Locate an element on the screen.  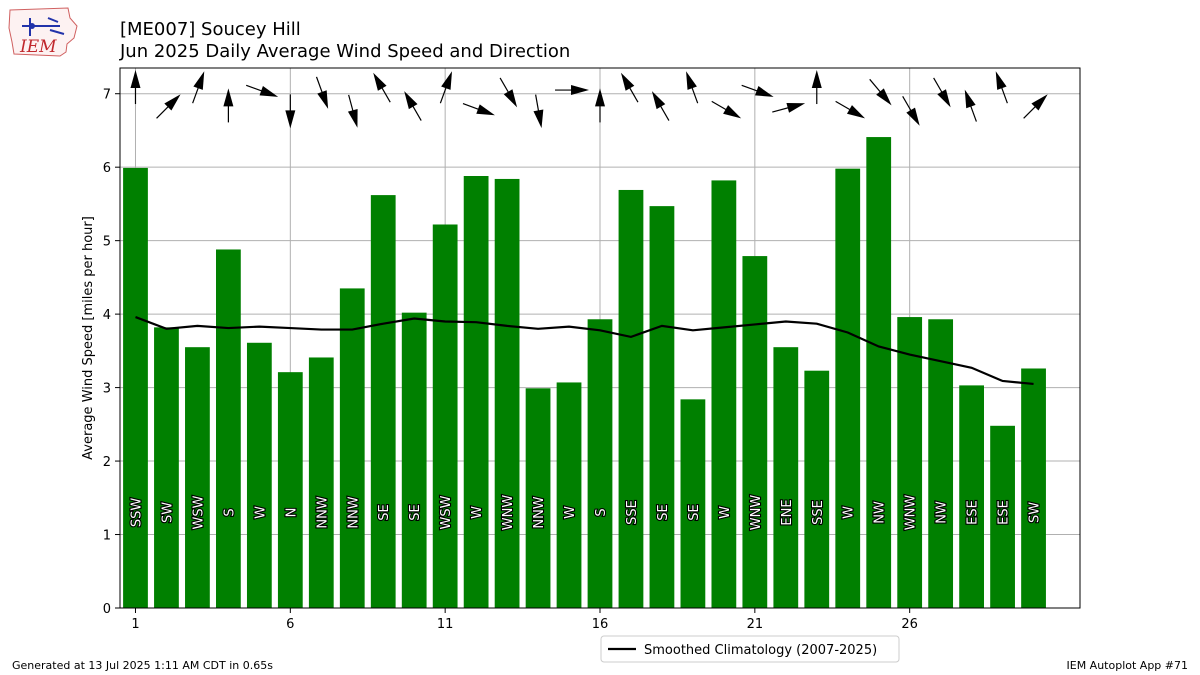
direction-label-day-27: NW is located at coordinates (942, 512).